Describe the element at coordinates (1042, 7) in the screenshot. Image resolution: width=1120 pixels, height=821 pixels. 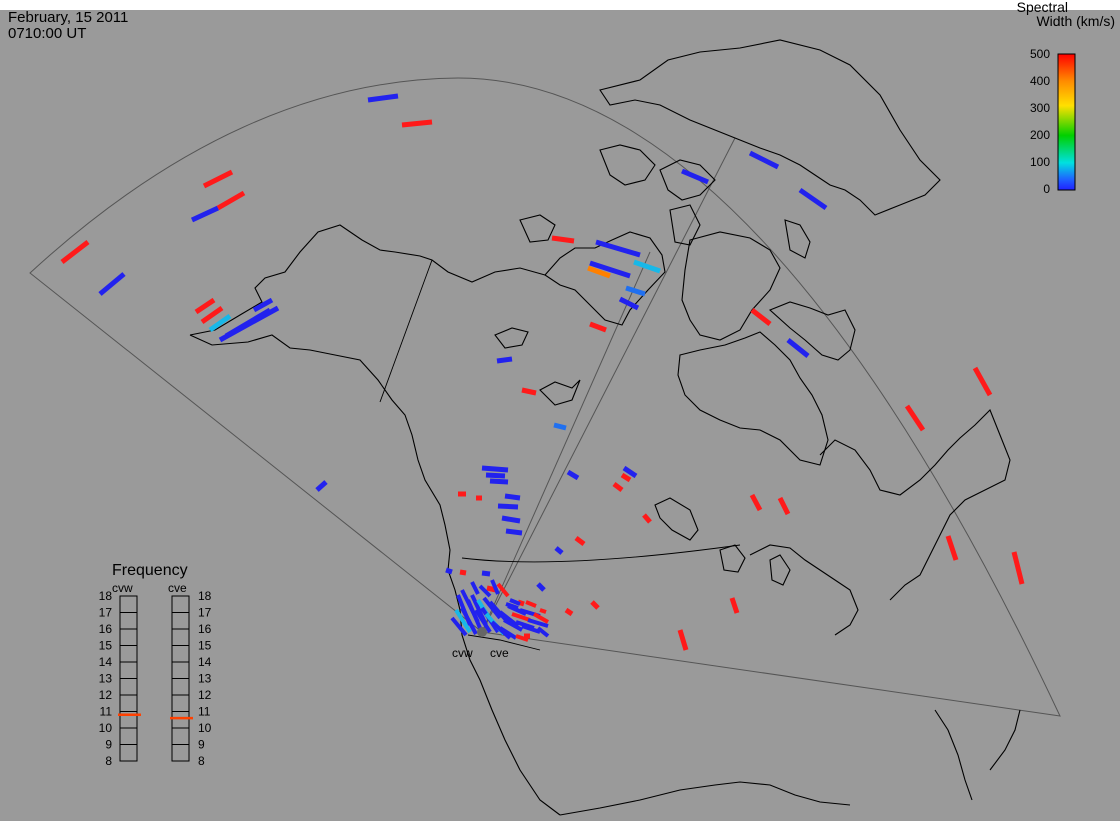
I see `colorbar-title-line1: Spectral` at that location.